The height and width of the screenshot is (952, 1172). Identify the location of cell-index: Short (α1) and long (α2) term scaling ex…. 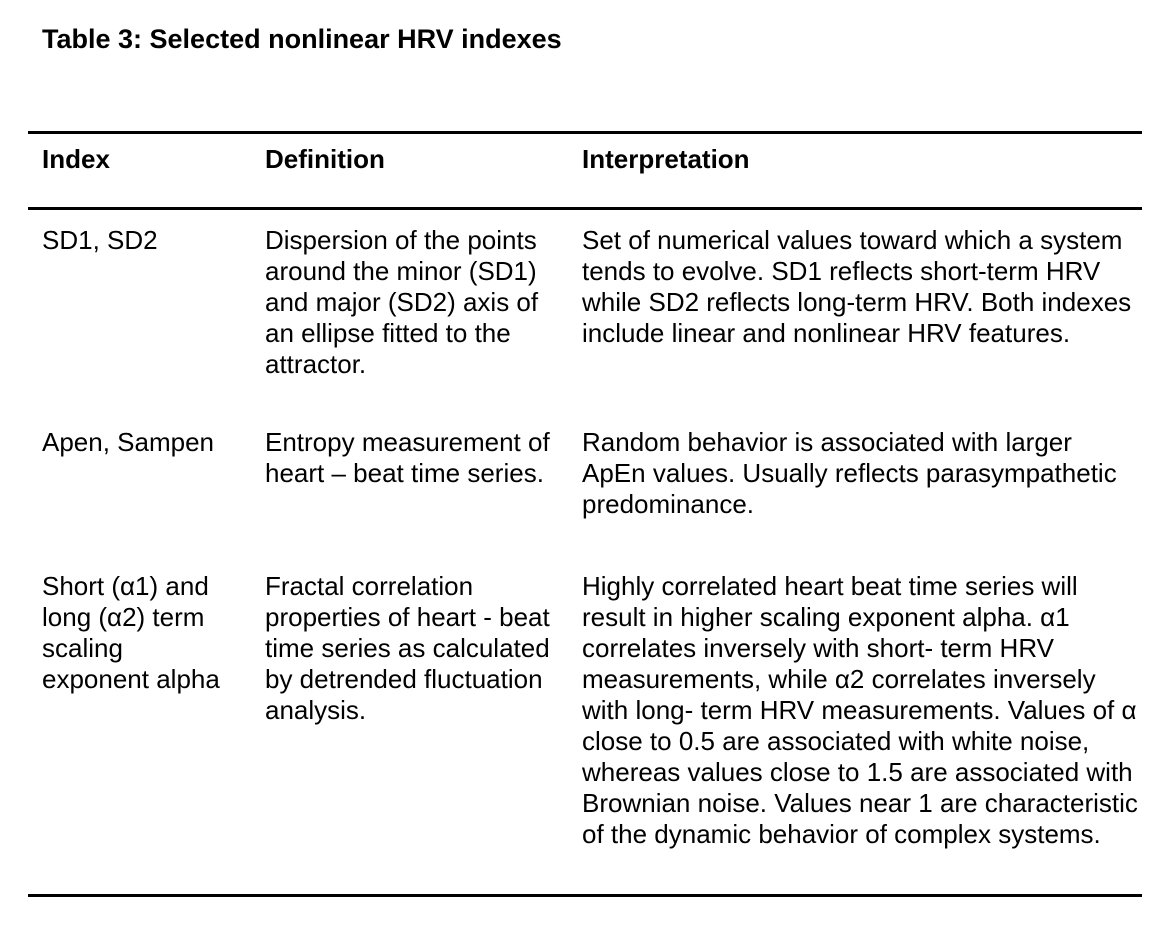
(131, 632).